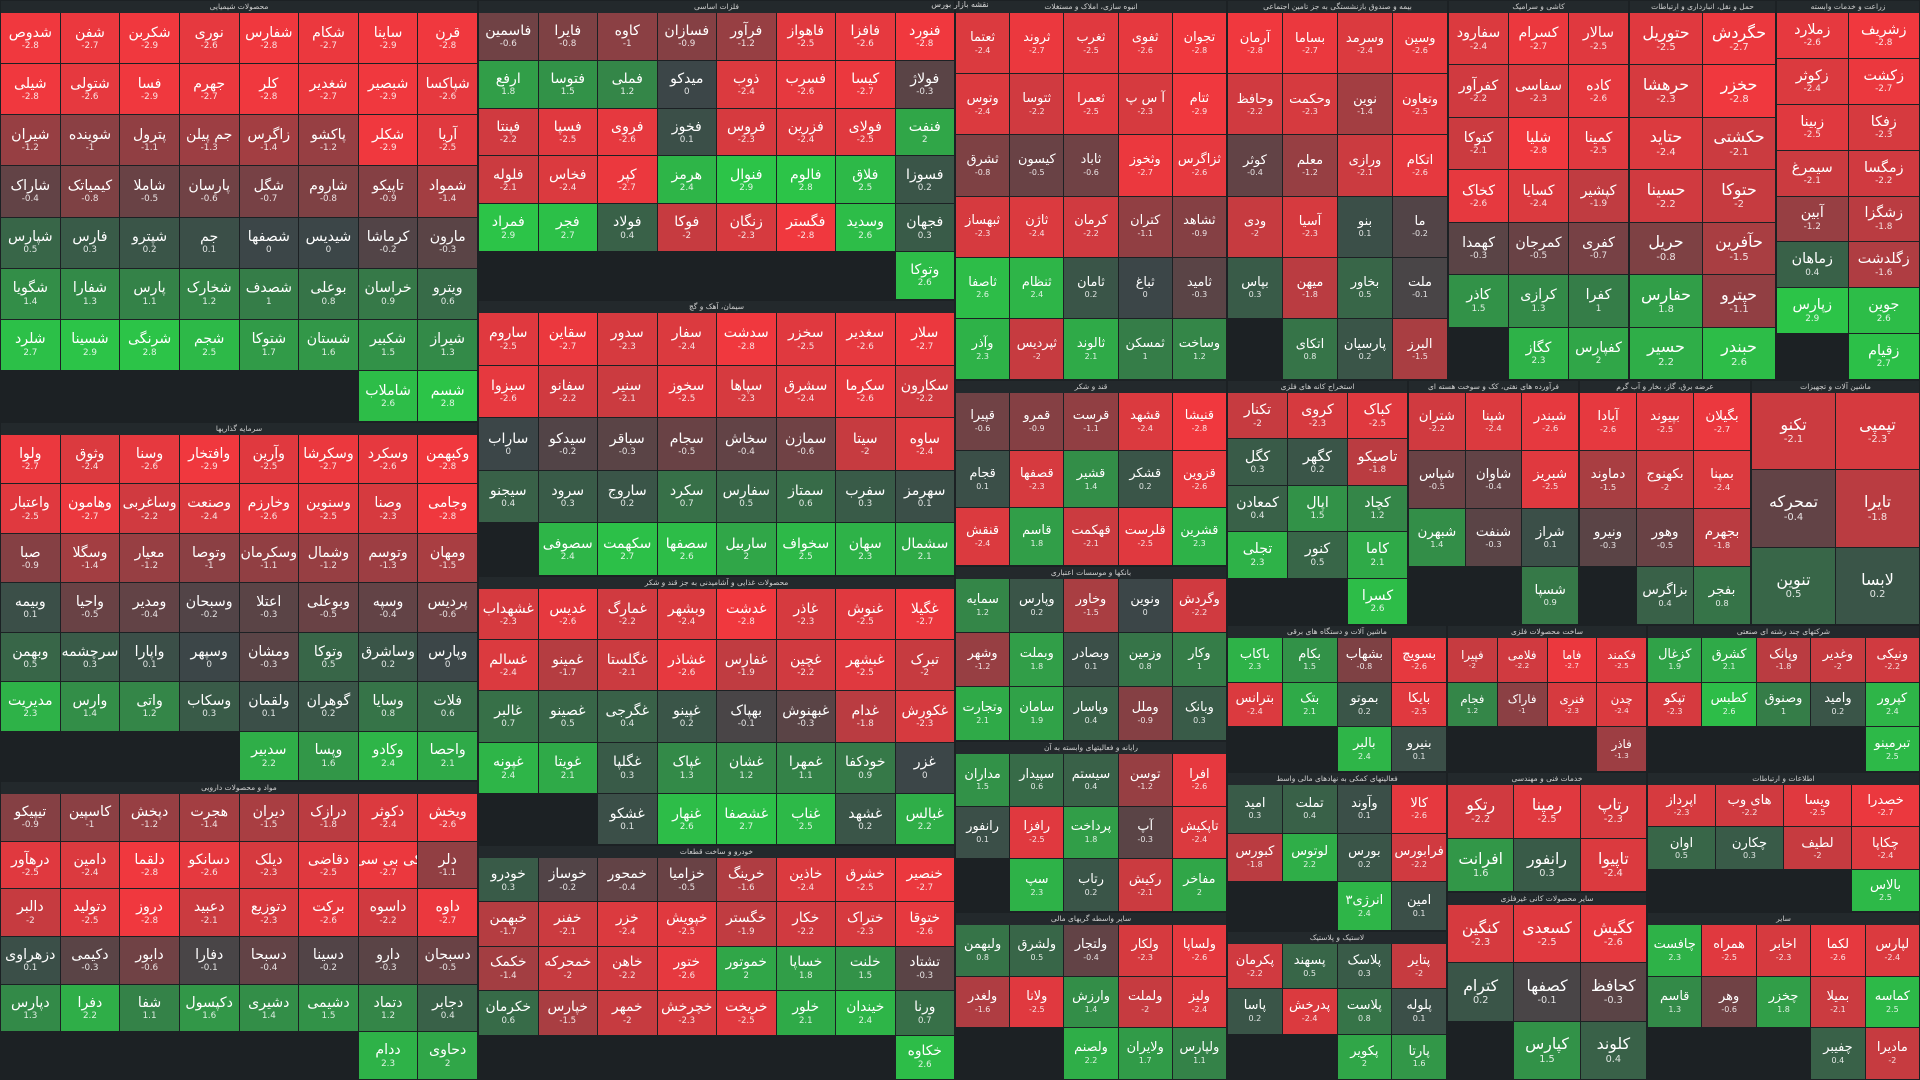  I want to click on tile-change: 1.3, so click(89, 301).